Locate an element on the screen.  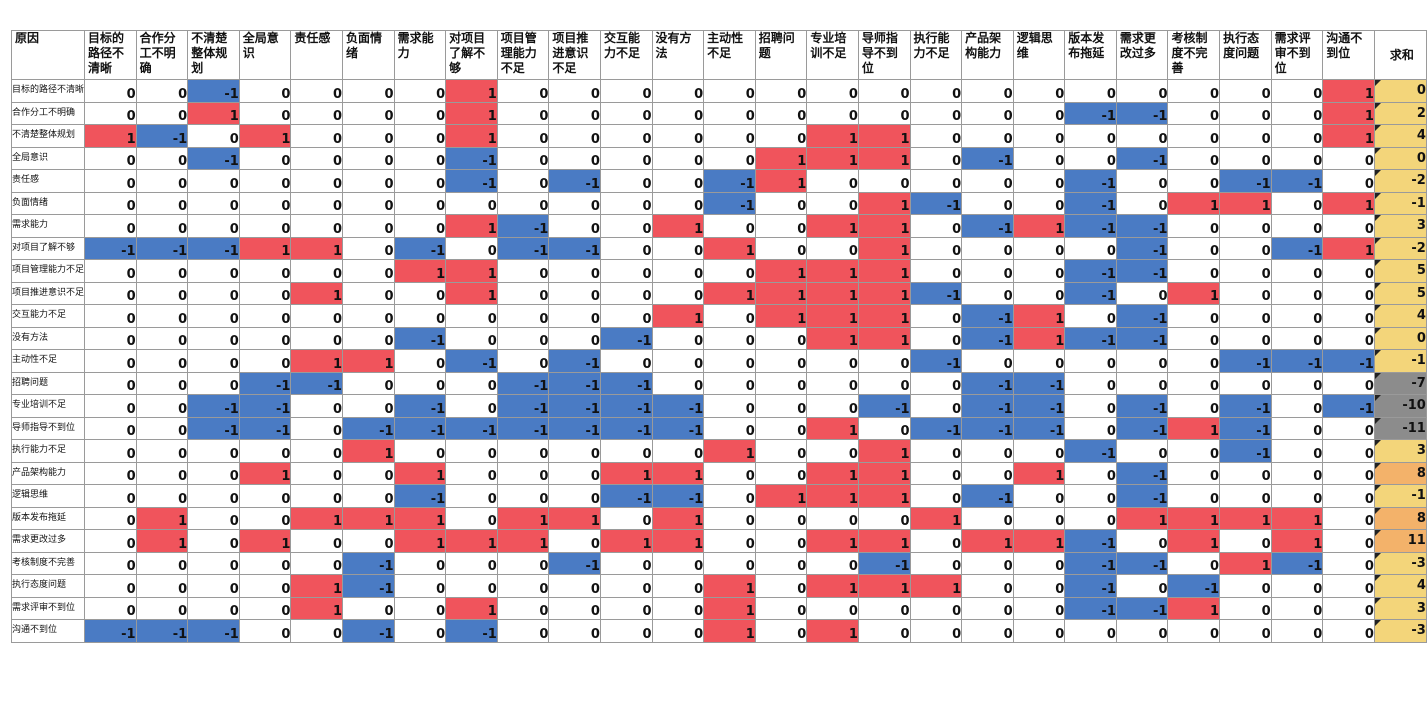
row-label-cell: 项目推进意识不足 is located at coordinates (48, 293).